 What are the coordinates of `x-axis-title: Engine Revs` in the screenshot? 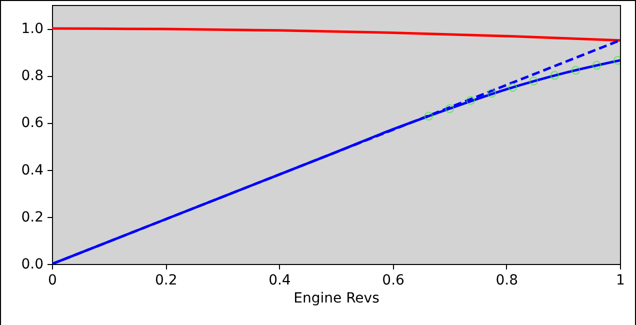 It's located at (337, 298).